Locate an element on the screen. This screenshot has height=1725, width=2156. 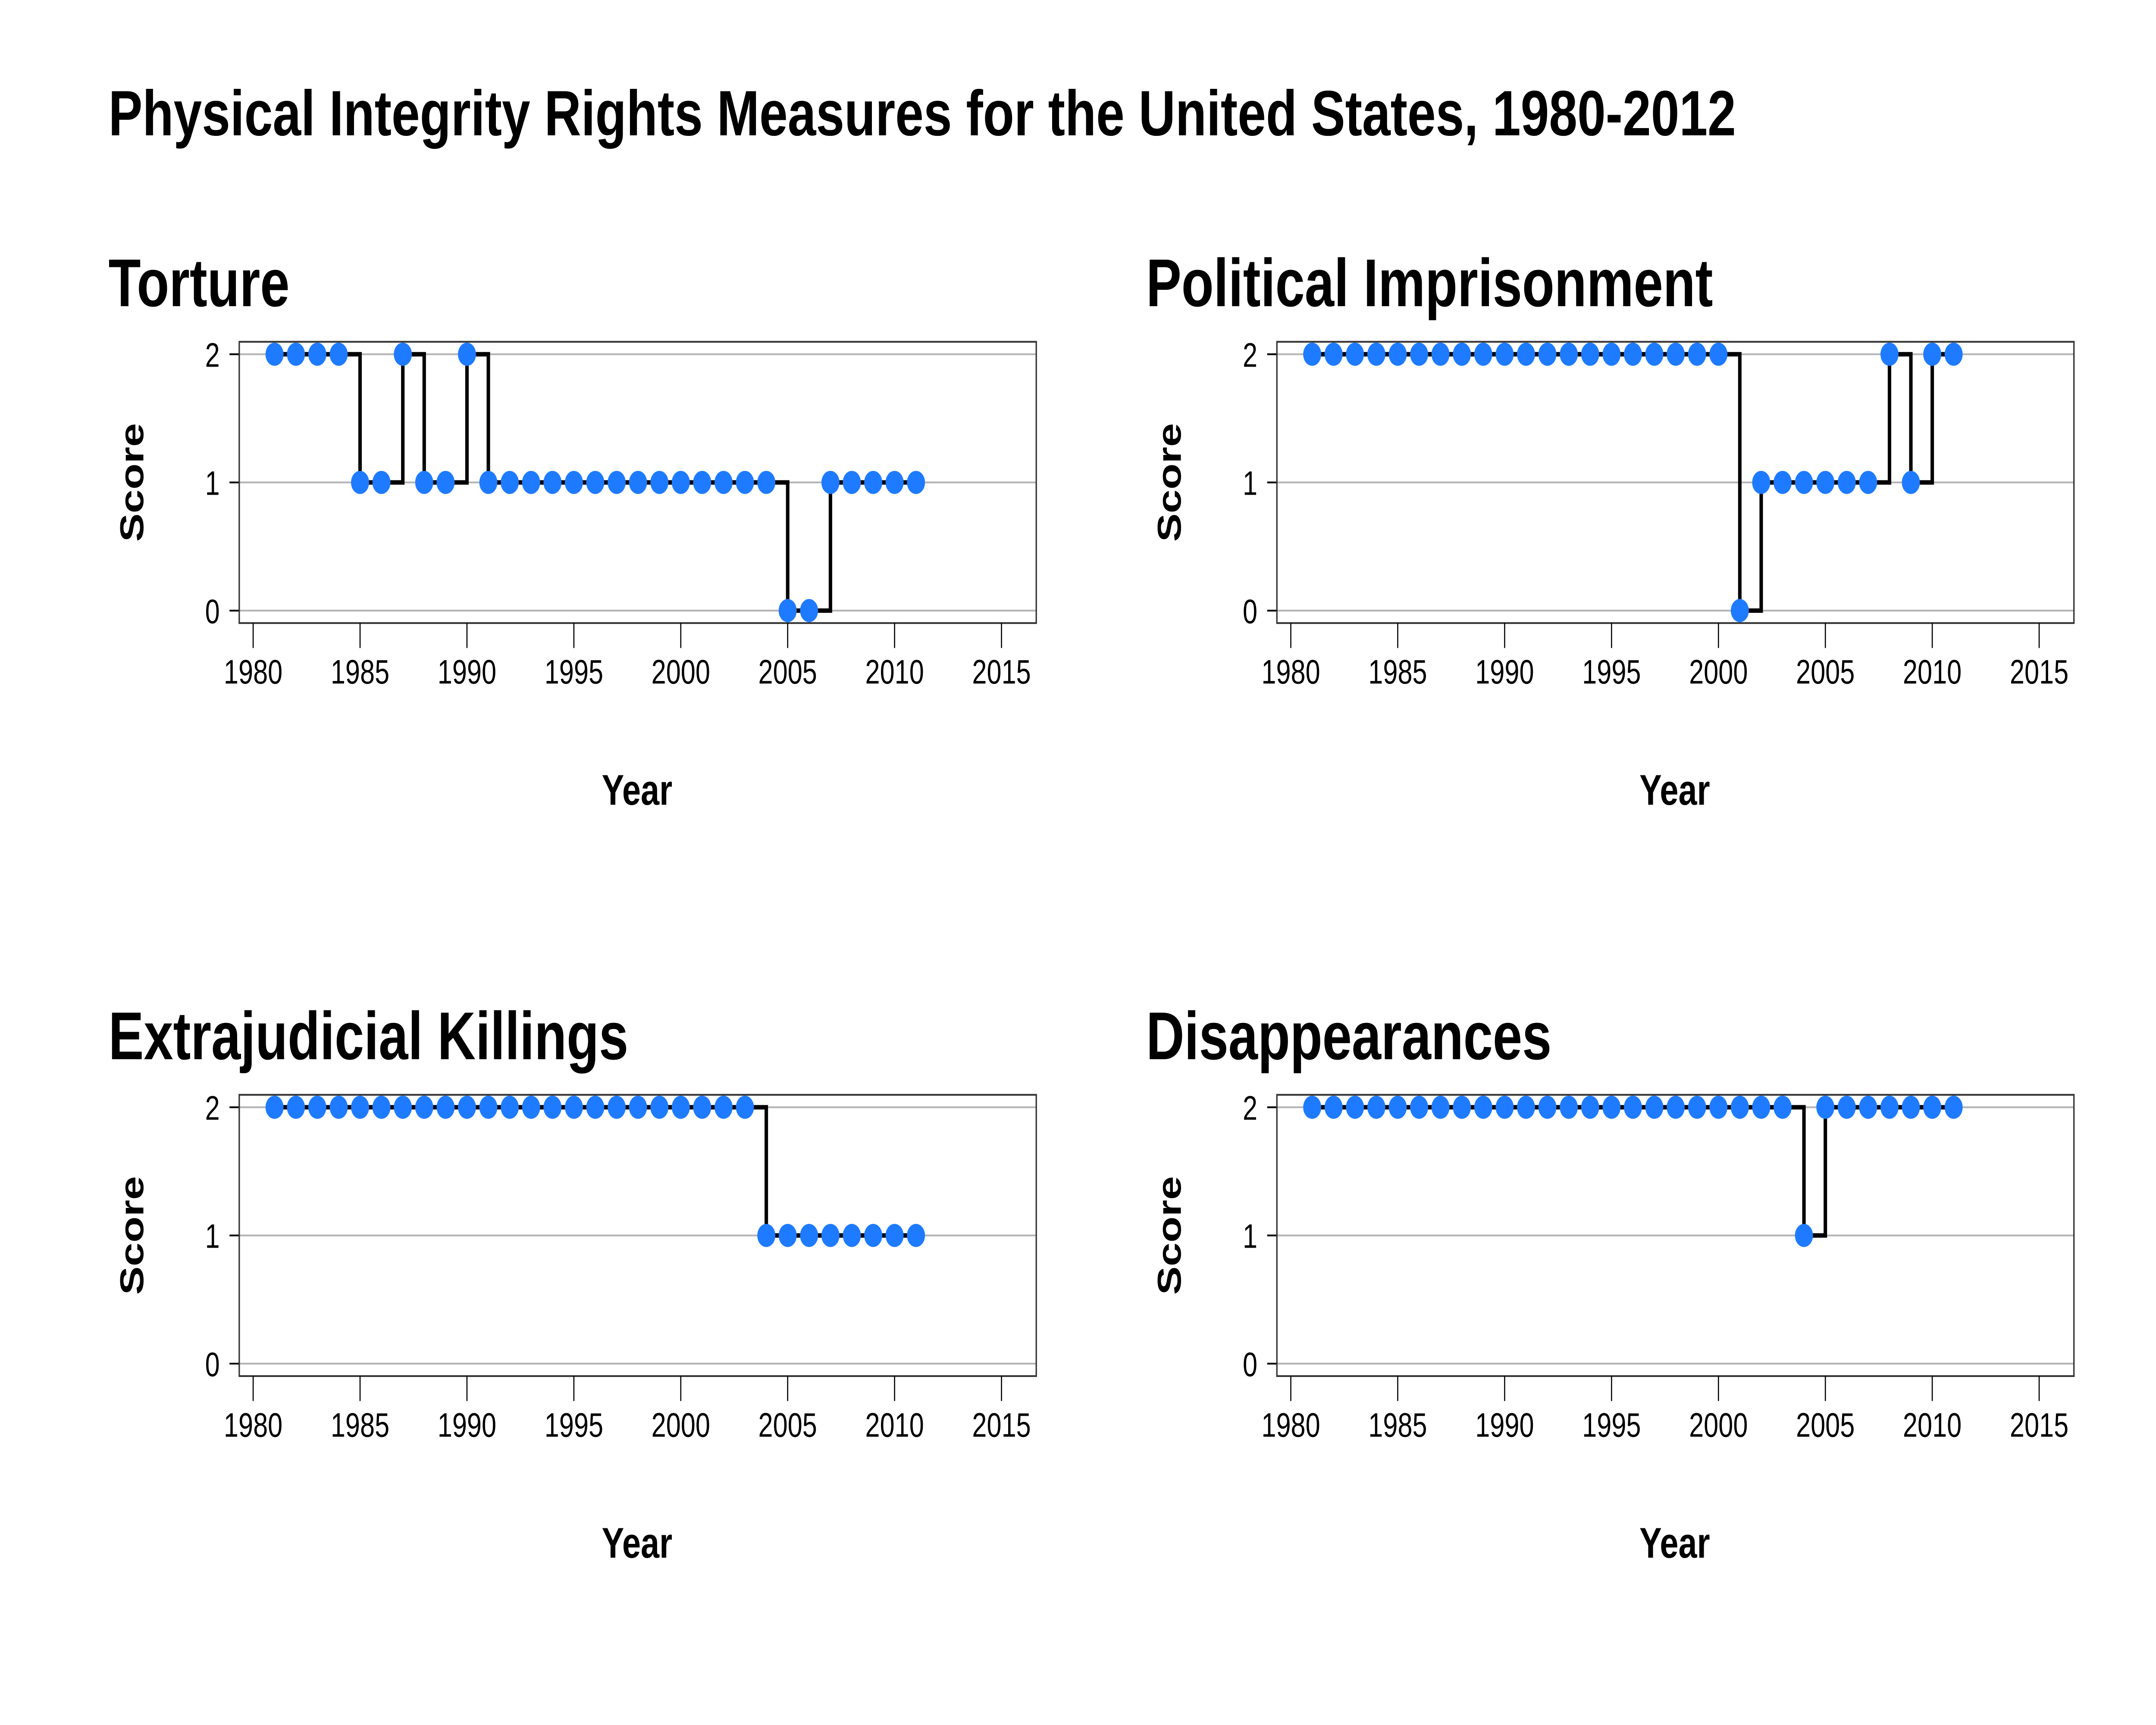
x-axis-label: Year is located at coordinates (637, 1543).